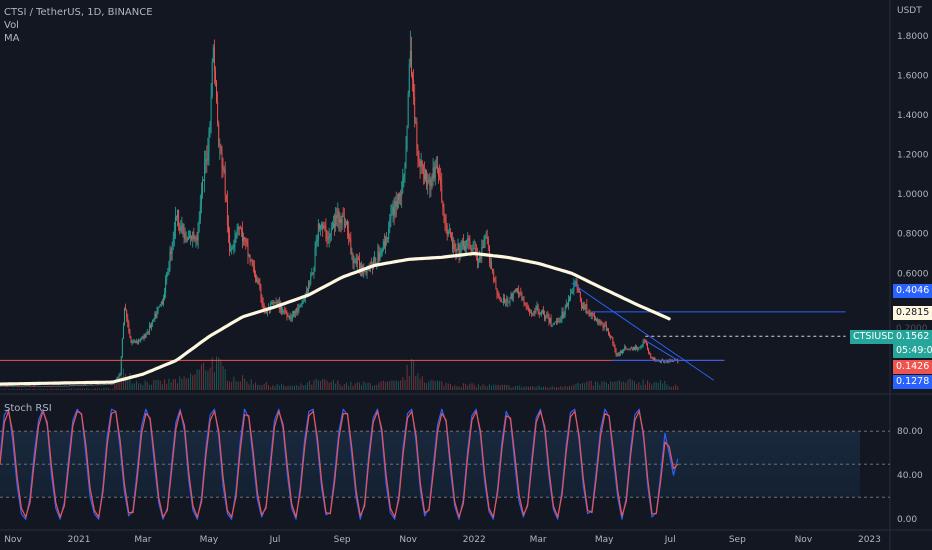 This screenshot has height=550, width=932. What do you see at coordinates (11, 25) in the screenshot?
I see `vol-indicator-label: Vol` at bounding box center [11, 25].